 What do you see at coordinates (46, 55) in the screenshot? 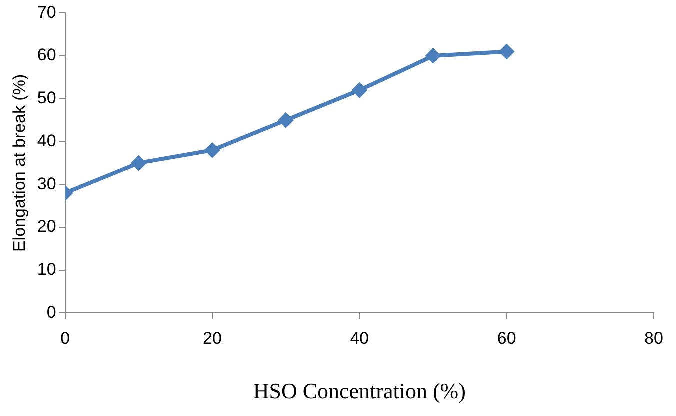
I see `y-tick-label: 60` at bounding box center [46, 55].